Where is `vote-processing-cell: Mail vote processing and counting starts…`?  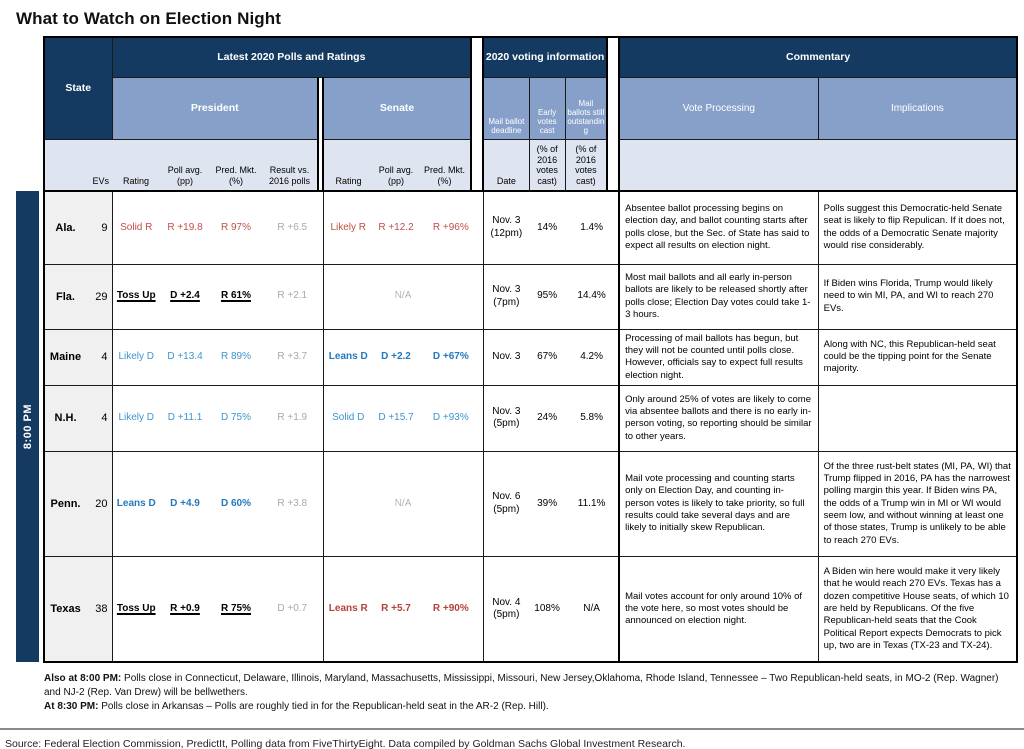 vote-processing-cell: Mail vote processing and counting starts… is located at coordinates (719, 504).